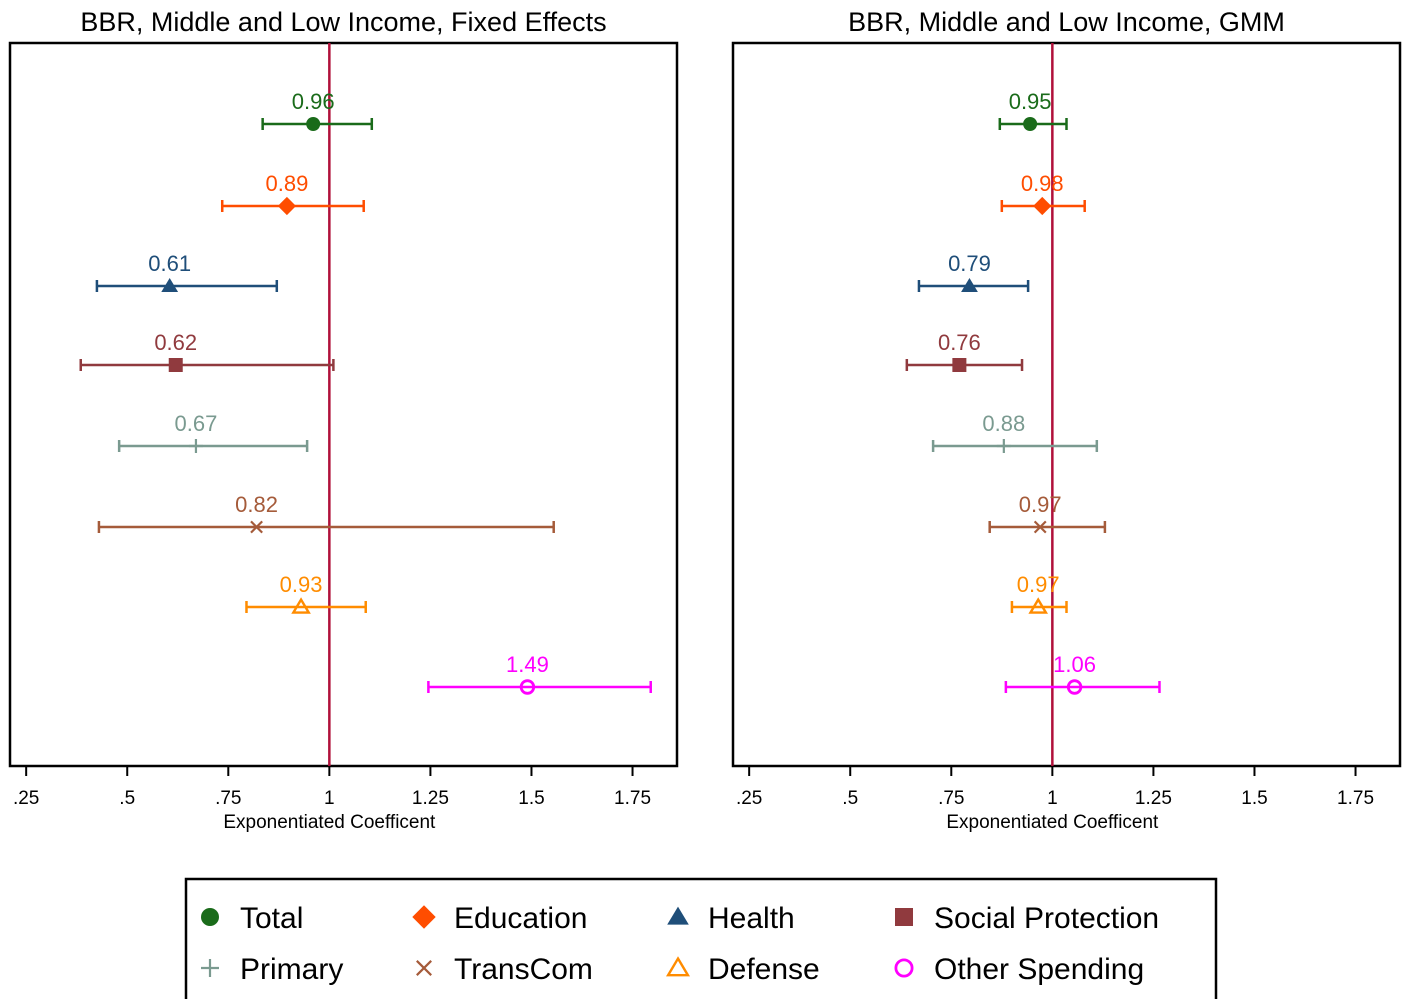 This screenshot has height=999, width=1416. Describe the element at coordinates (969, 263) in the screenshot. I see `data-label: 0.79` at that location.